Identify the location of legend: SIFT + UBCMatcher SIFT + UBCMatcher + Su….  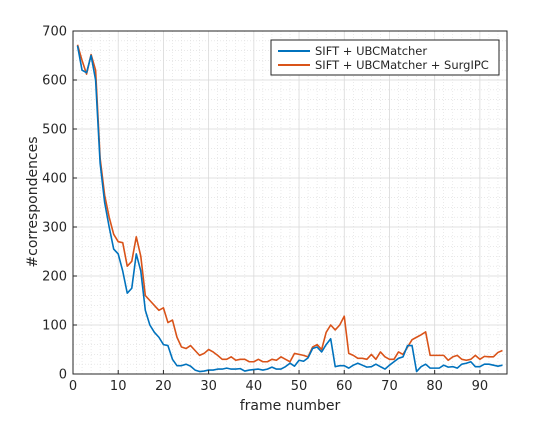
(385, 57).